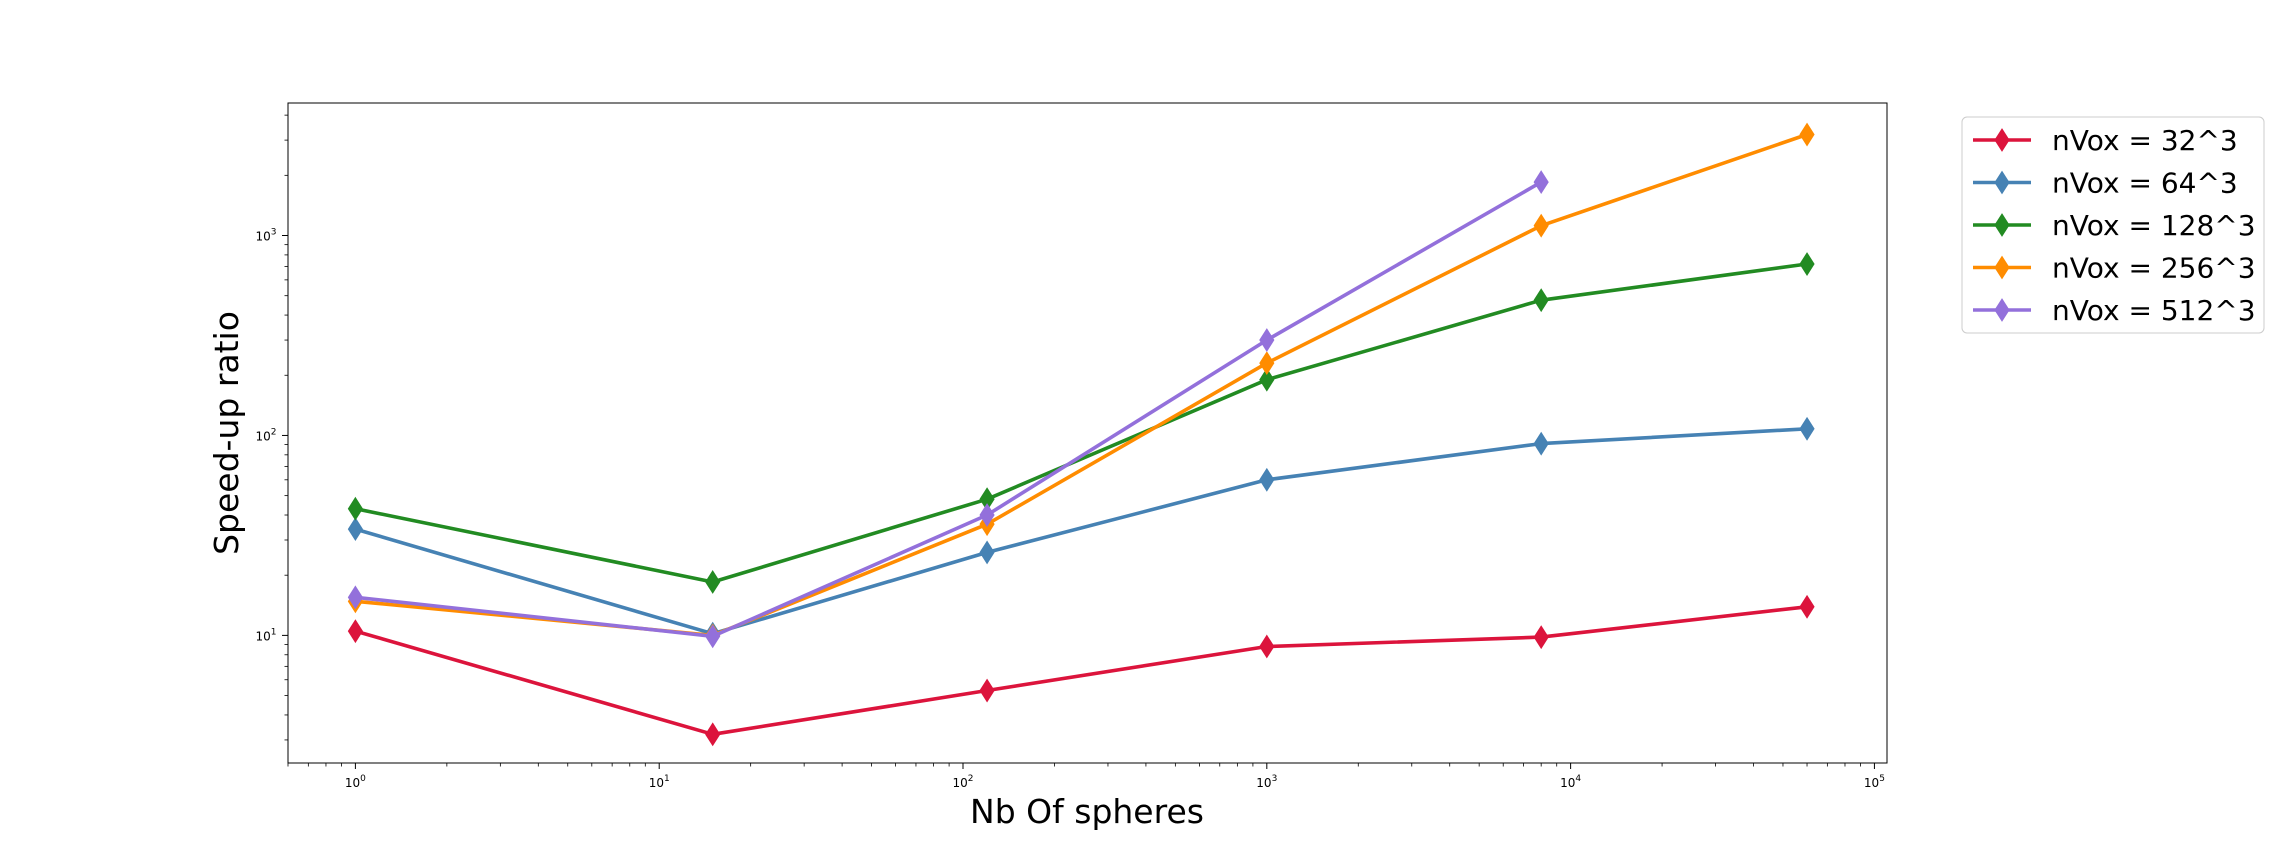 This screenshot has height=855, width=2293. What do you see at coordinates (659, 782) in the screenshot?
I see `x-tick-label: 10¹` at bounding box center [659, 782].